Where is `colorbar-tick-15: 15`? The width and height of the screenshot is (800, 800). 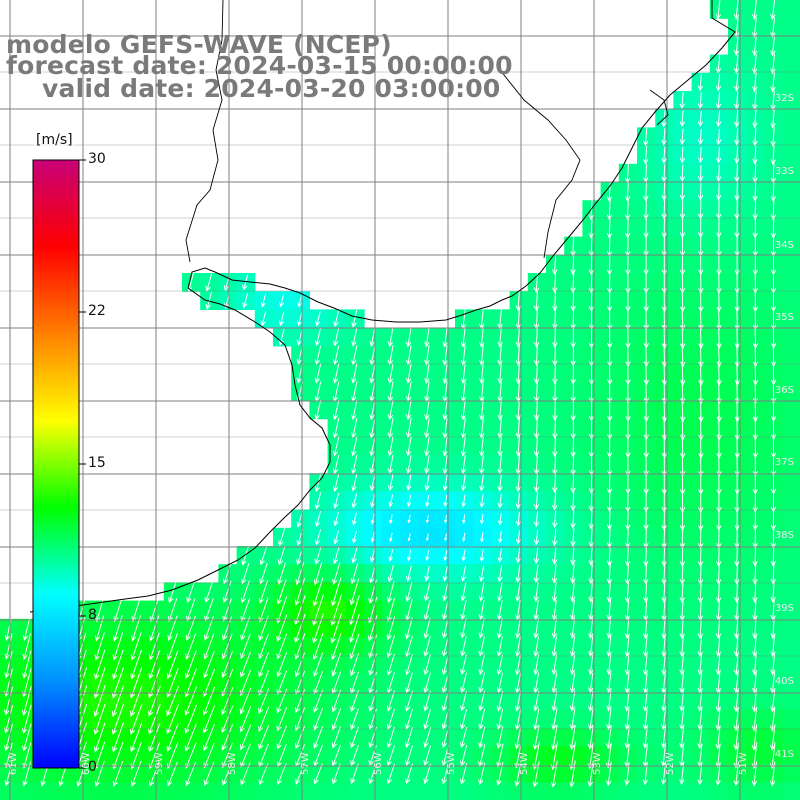 colorbar-tick-15: 15 is located at coordinates (97, 463).